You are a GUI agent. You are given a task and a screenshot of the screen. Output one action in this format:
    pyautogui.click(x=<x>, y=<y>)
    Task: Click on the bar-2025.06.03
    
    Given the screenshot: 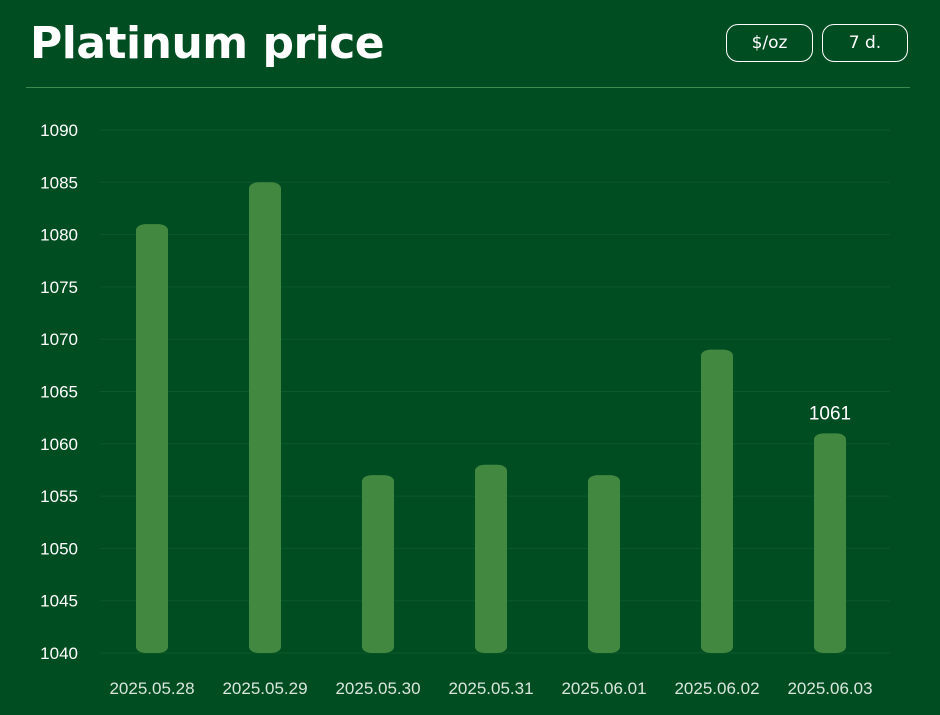 What is the action you would take?
    pyautogui.click(x=830, y=543)
    